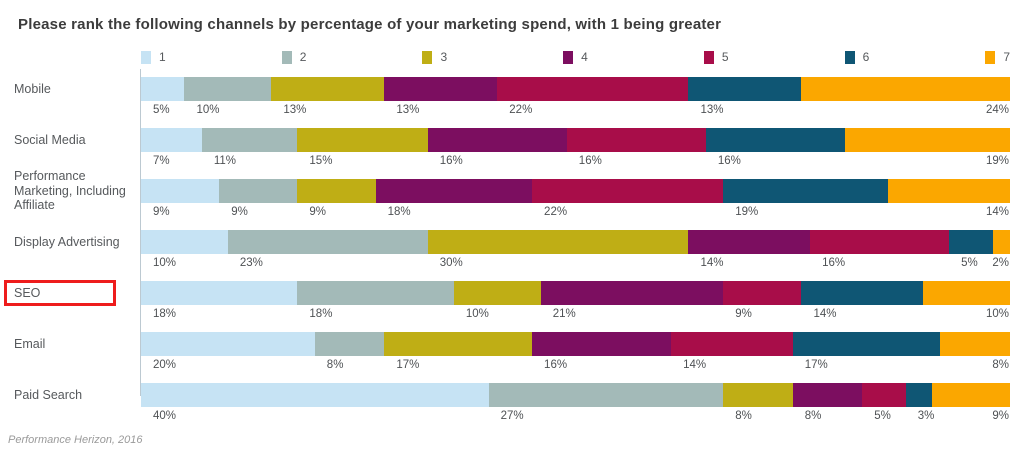  What do you see at coordinates (165, 416) in the screenshot?
I see `value-label: 40%` at bounding box center [165, 416].